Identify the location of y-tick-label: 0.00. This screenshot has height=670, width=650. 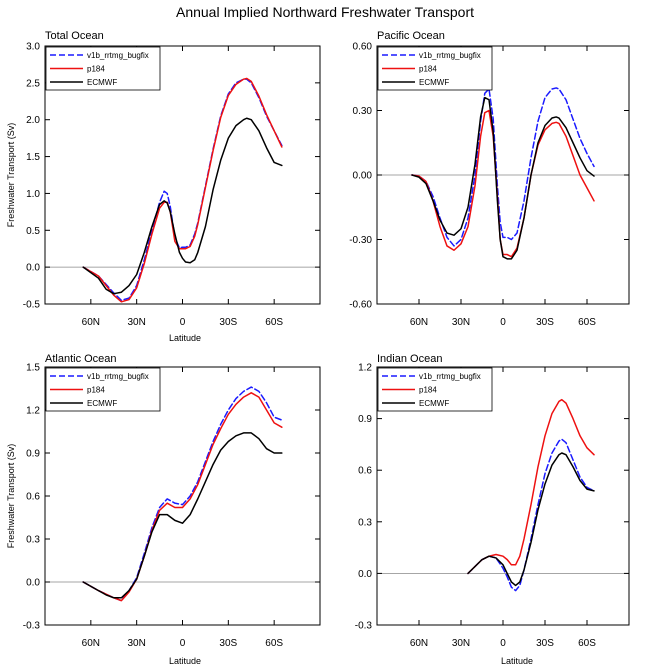
(363, 176).